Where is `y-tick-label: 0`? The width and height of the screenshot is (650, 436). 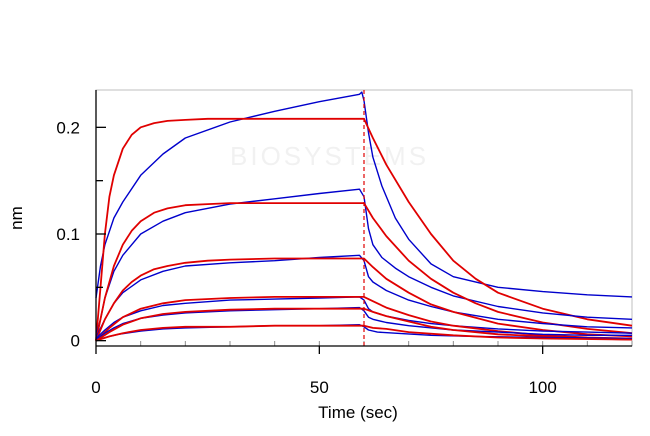
y-tick-label: 0 is located at coordinates (75, 341).